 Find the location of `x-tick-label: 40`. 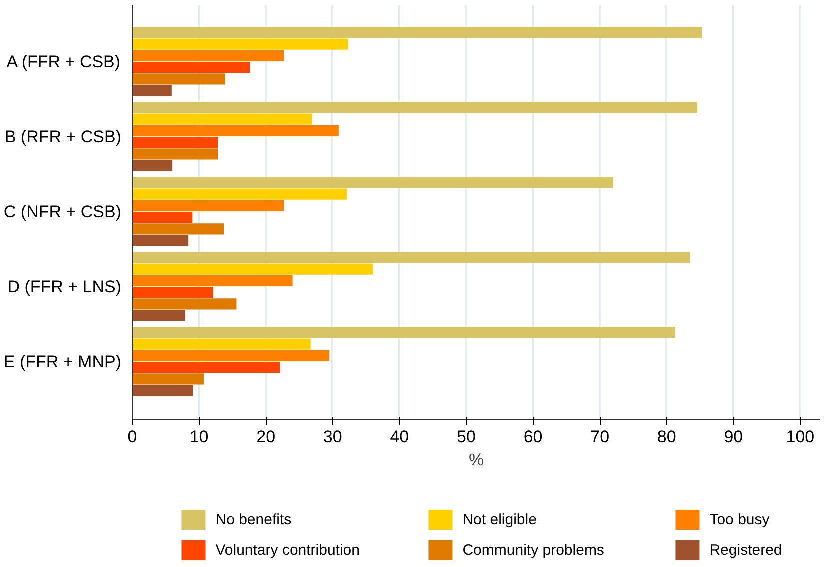

x-tick-label: 40 is located at coordinates (400, 437).